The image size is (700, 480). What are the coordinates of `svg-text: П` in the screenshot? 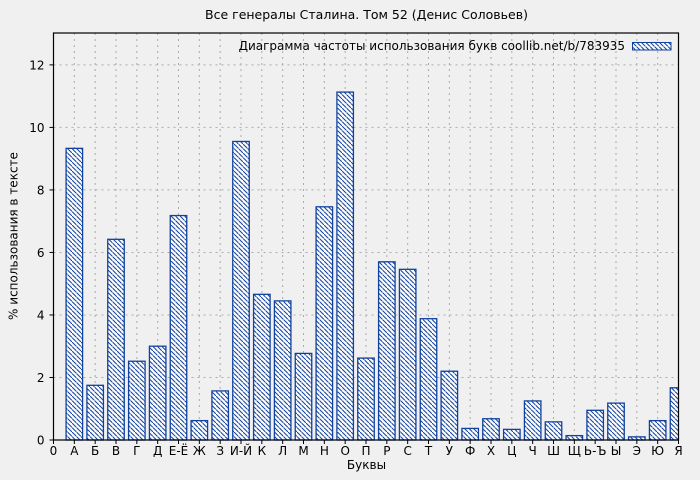 It's located at (365, 451).